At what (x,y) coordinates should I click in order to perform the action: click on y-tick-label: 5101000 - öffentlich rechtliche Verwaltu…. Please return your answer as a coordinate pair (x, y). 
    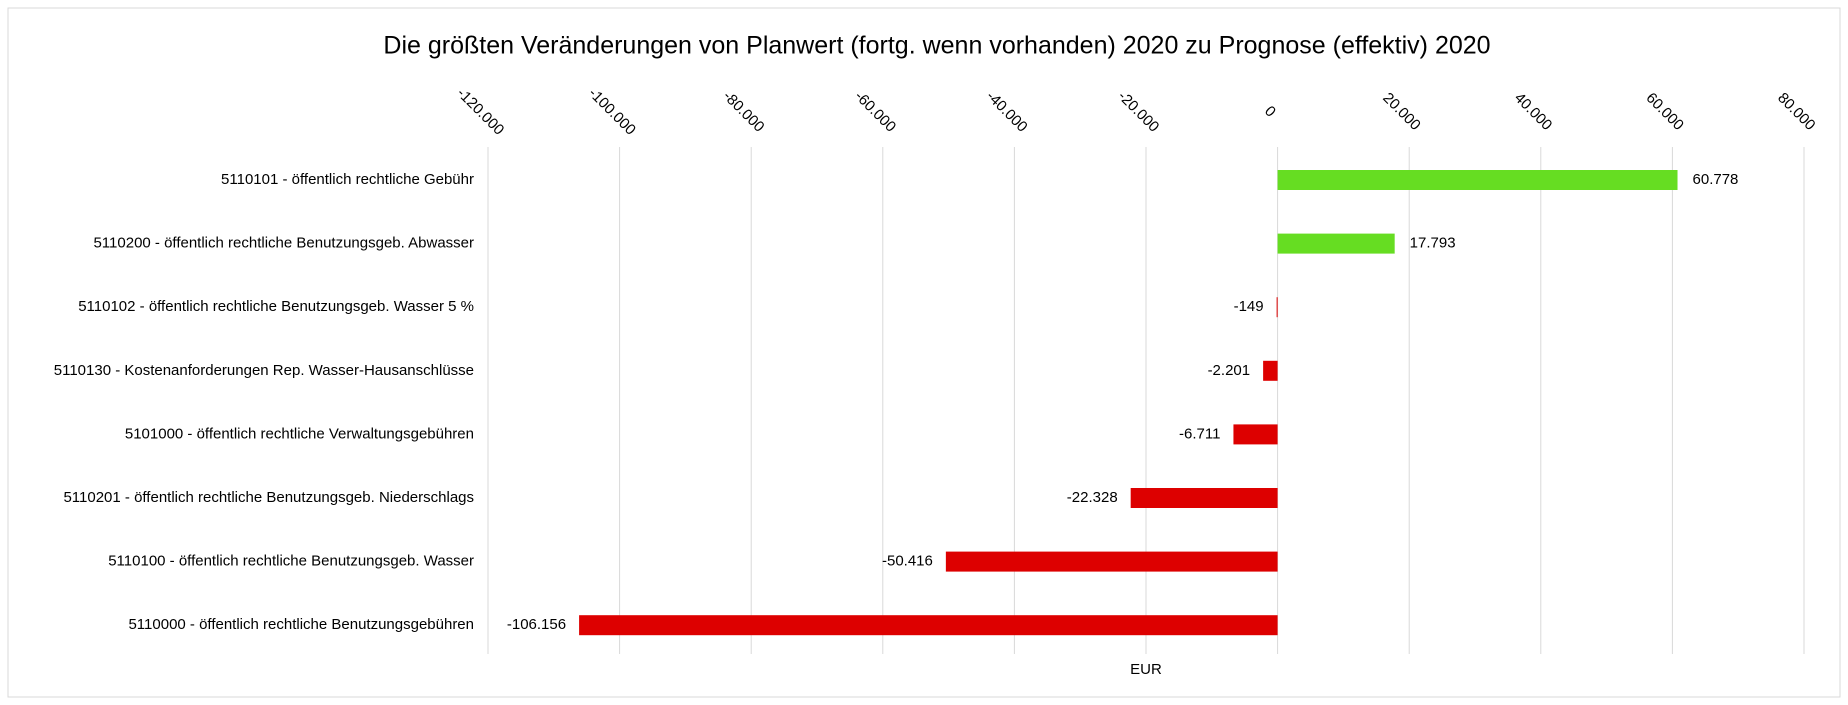
    Looking at the image, I should click on (299, 433).